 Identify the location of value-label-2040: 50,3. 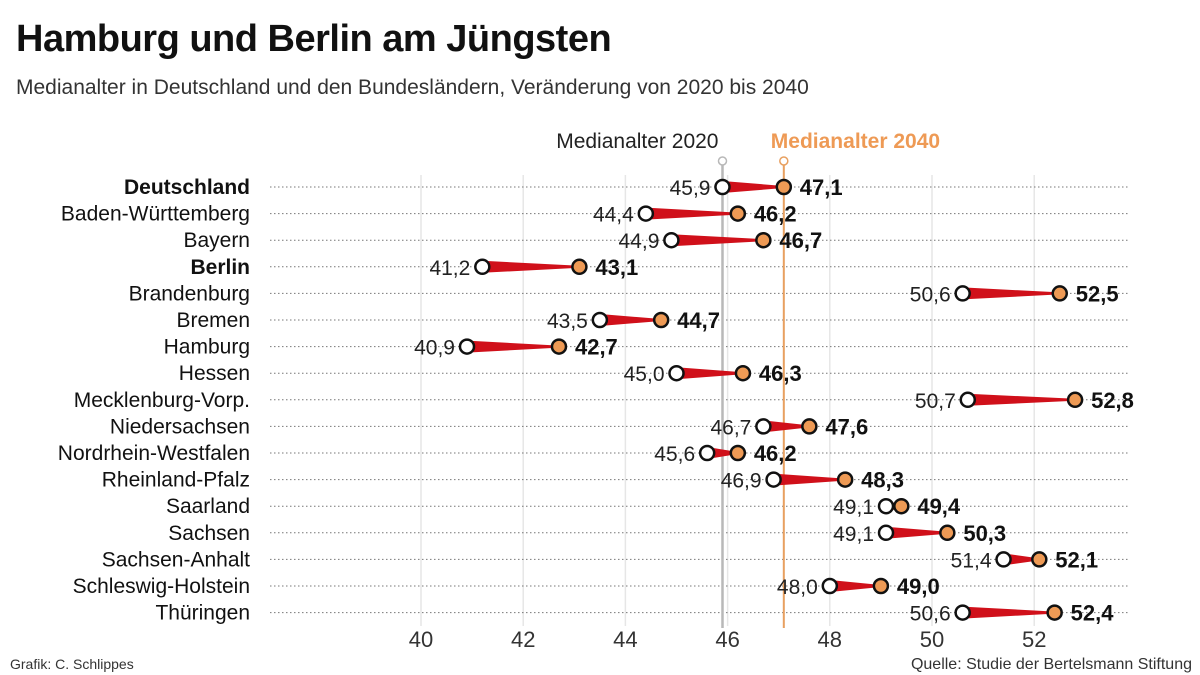
(984, 533).